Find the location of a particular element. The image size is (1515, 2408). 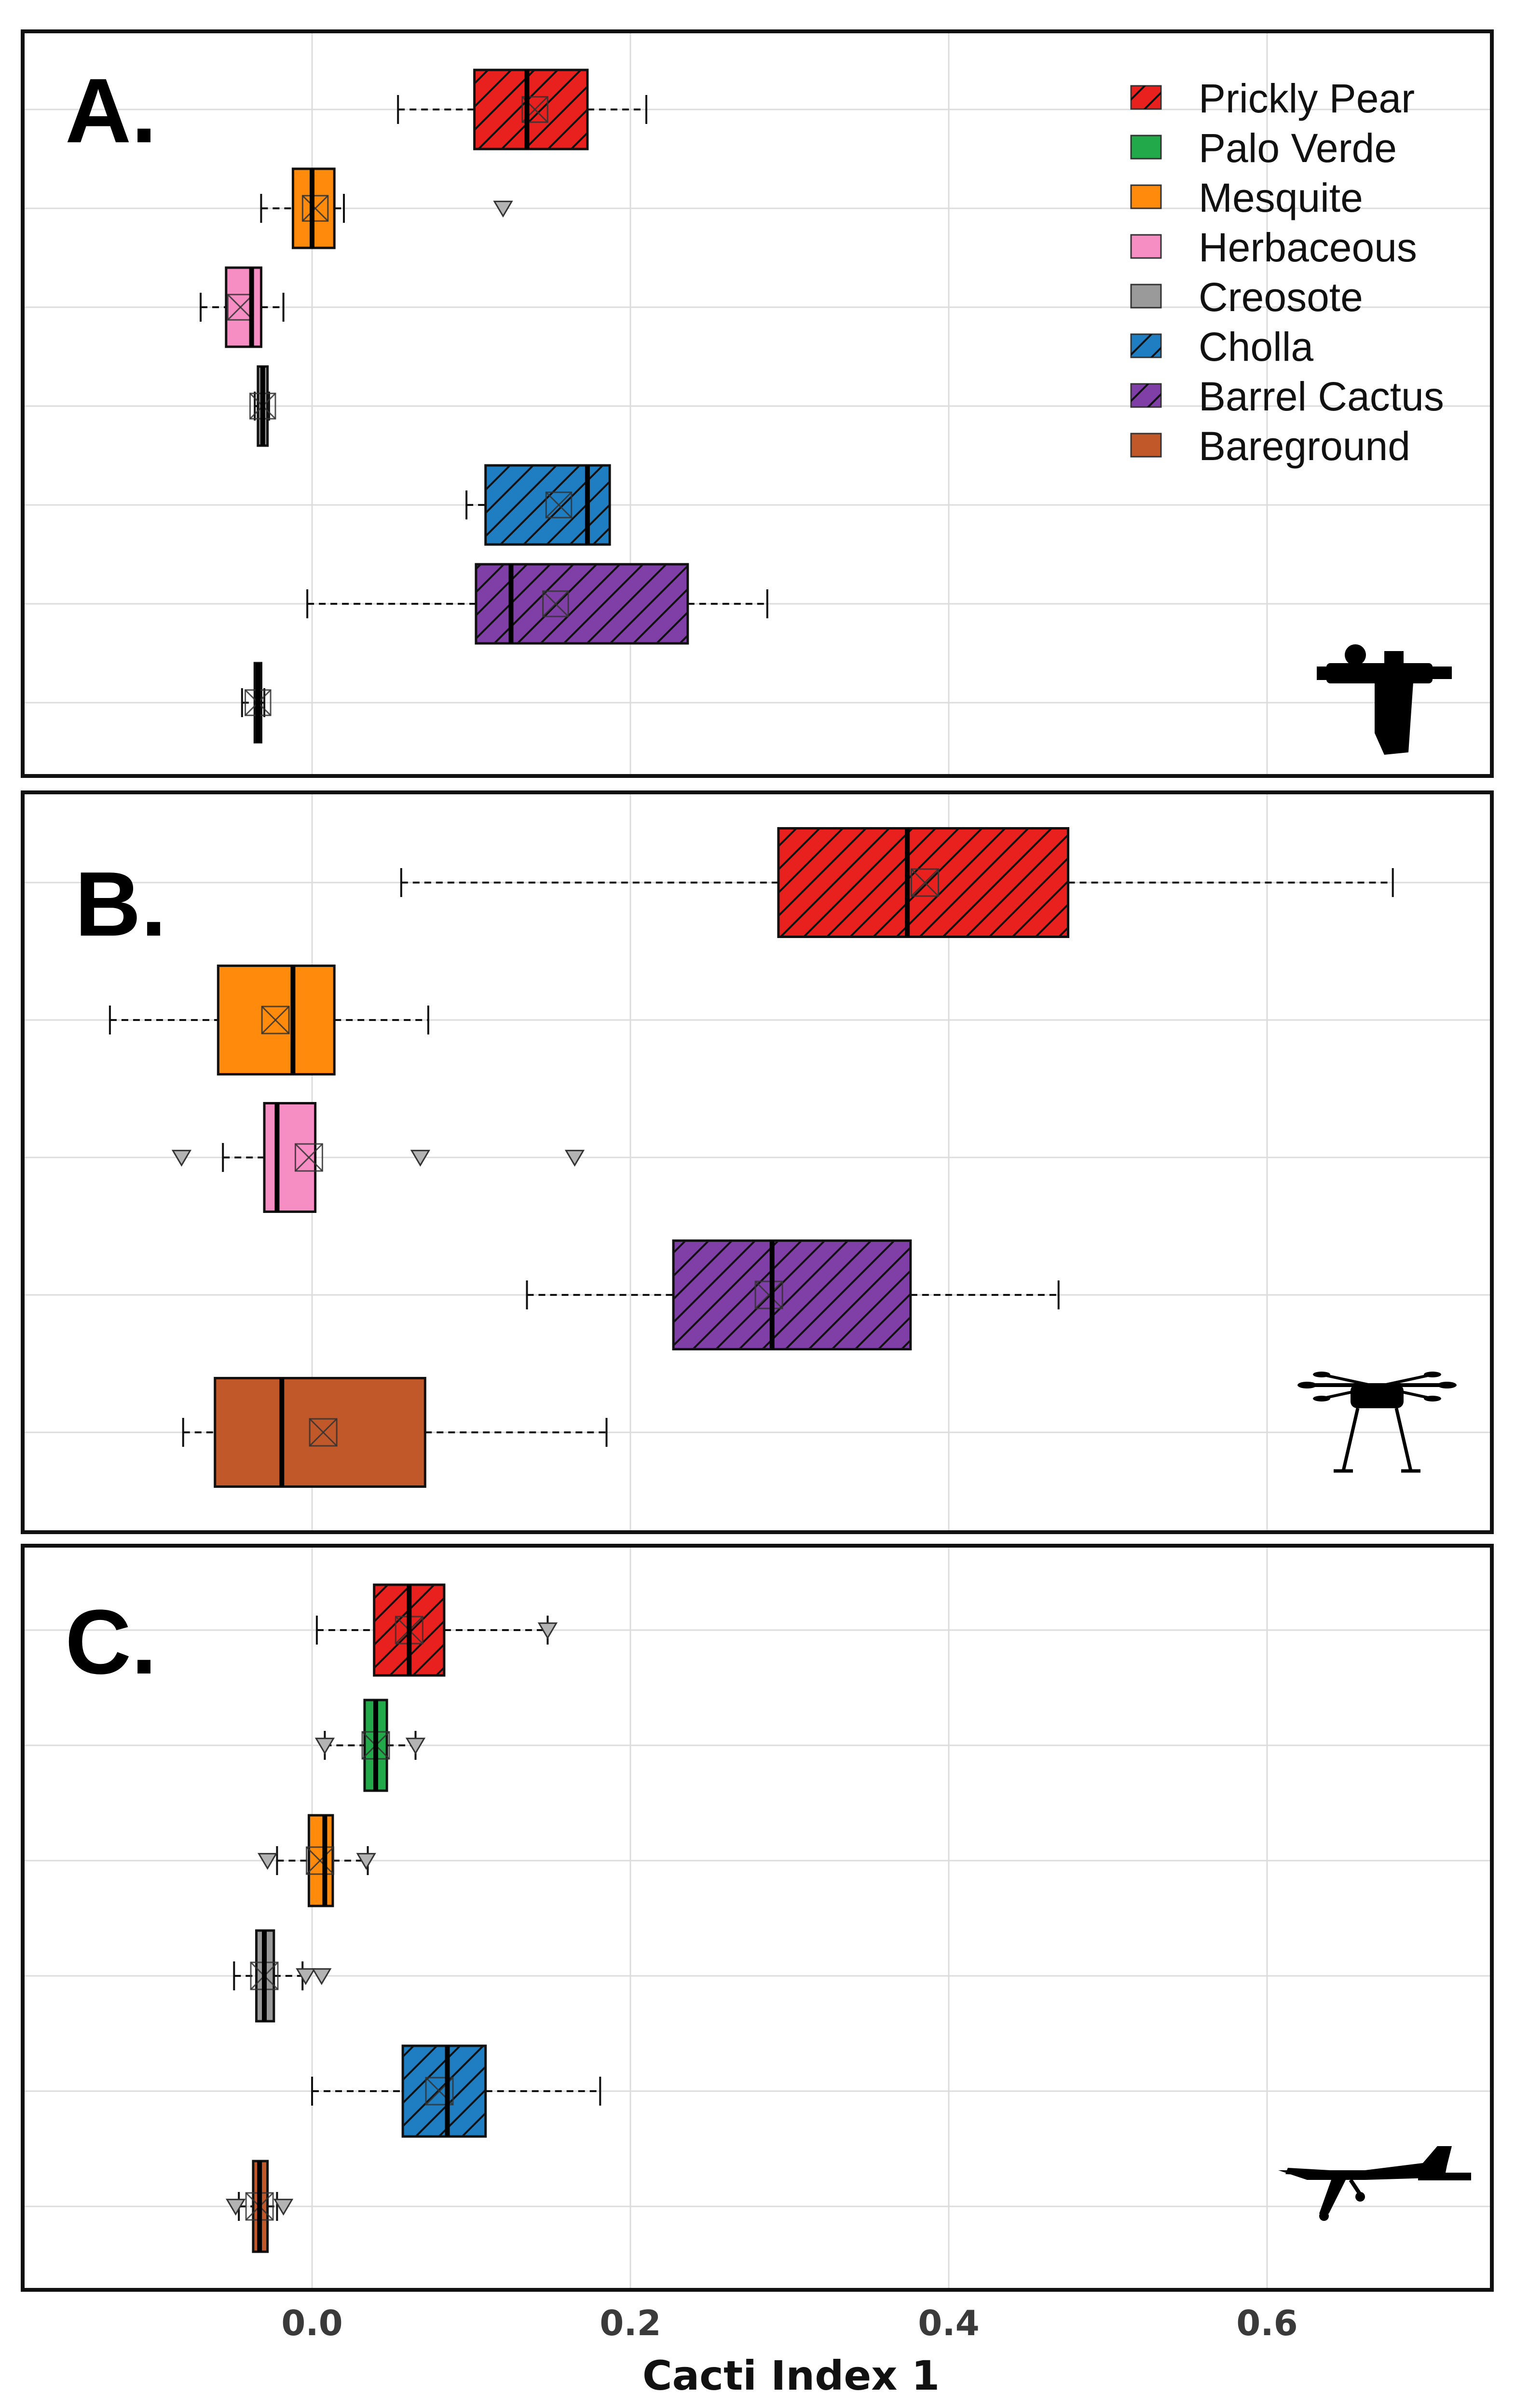

legend-label-palo-verde: Palo Verde is located at coordinates (1298, 148).